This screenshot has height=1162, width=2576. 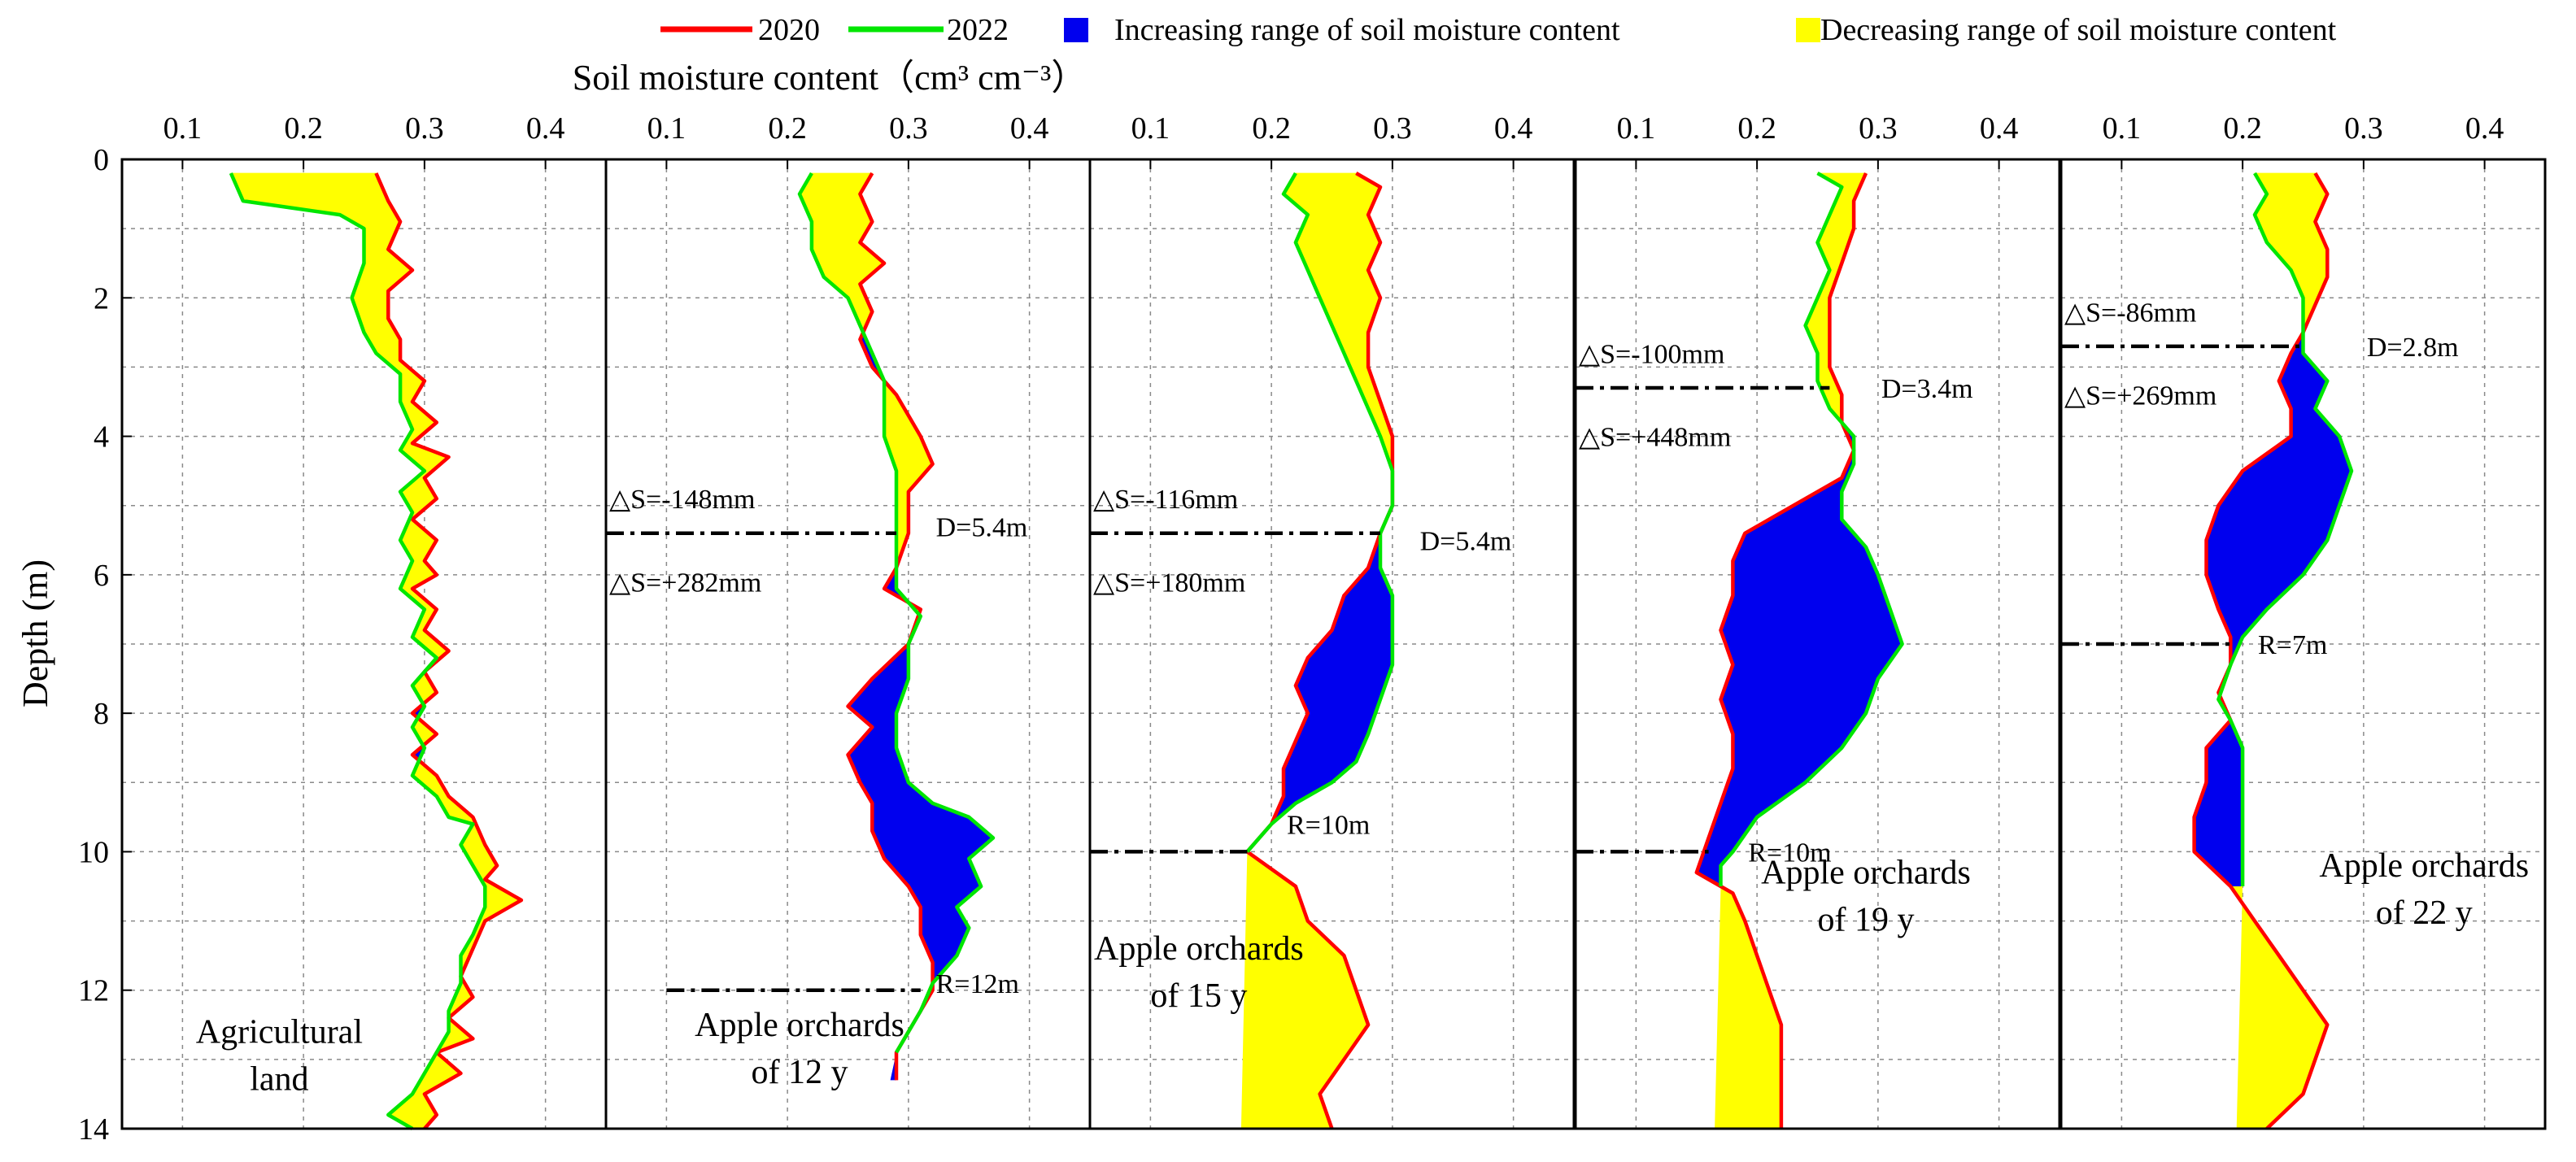 I want to click on y-tick-label: 10, so click(x=93, y=852).